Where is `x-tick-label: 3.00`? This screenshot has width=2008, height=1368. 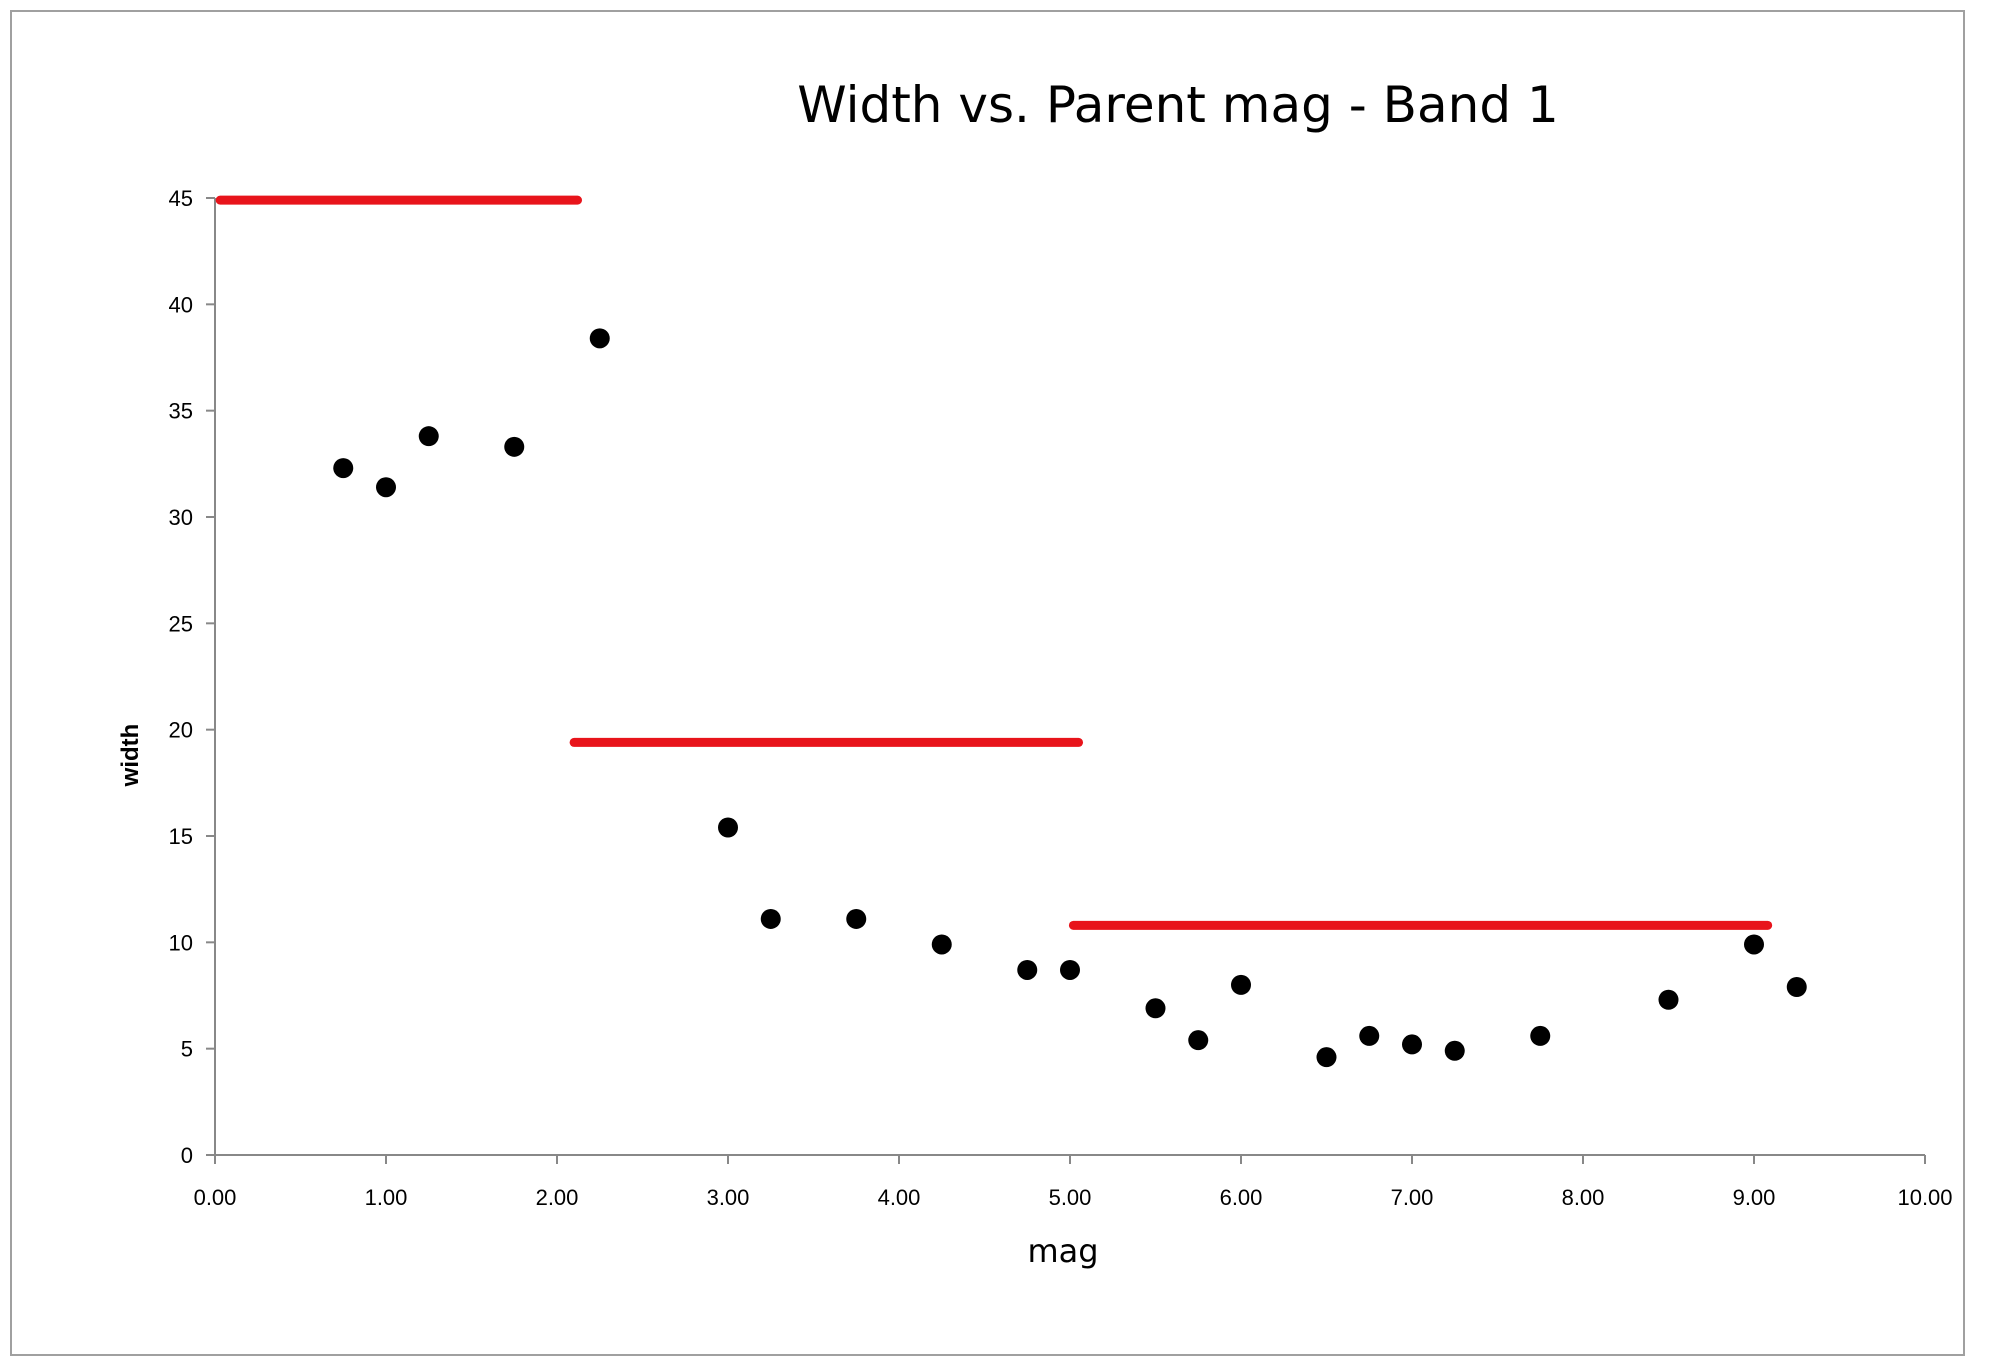
x-tick-label: 3.00 is located at coordinates (728, 1197).